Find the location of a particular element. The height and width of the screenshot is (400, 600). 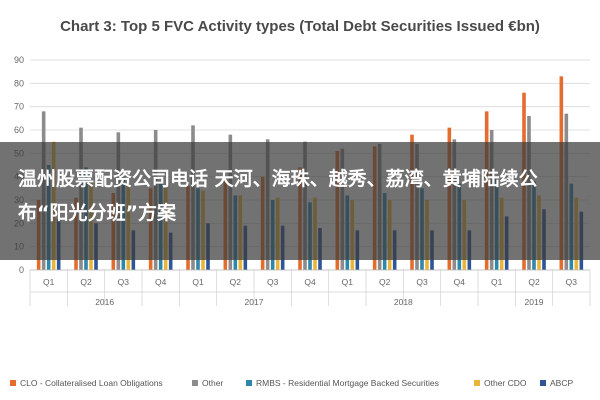

y-tick-label: 60 is located at coordinates (19, 130).